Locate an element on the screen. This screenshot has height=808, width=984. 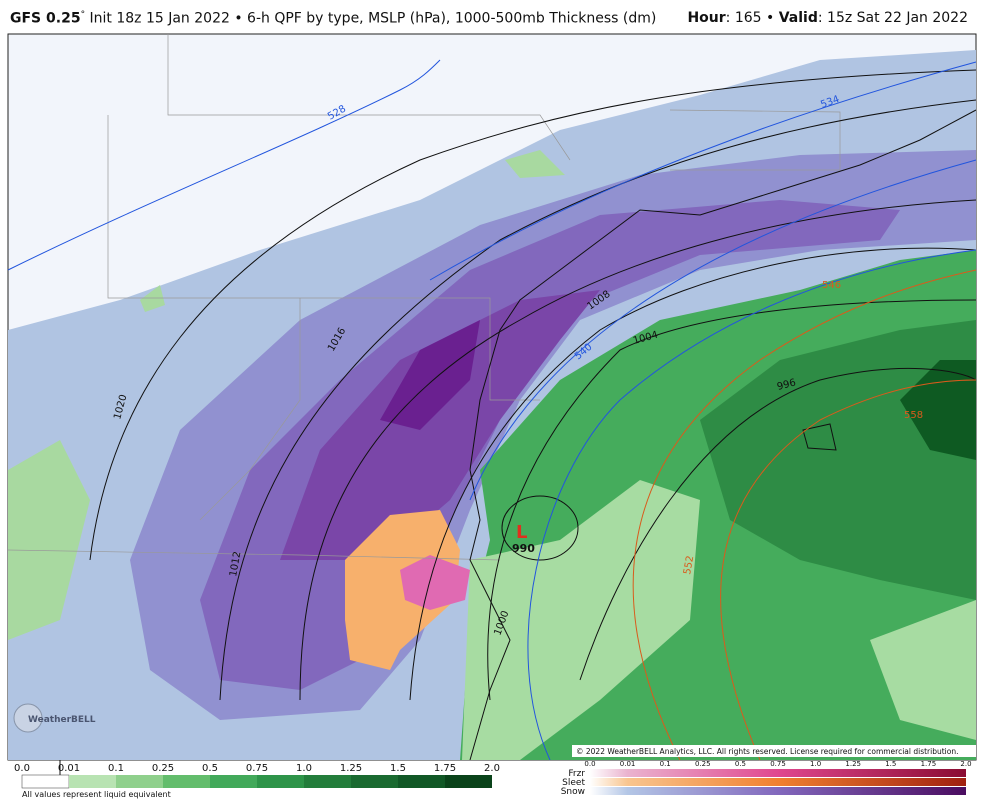
ptype-label: Sleet is located at coordinates (573, 783).